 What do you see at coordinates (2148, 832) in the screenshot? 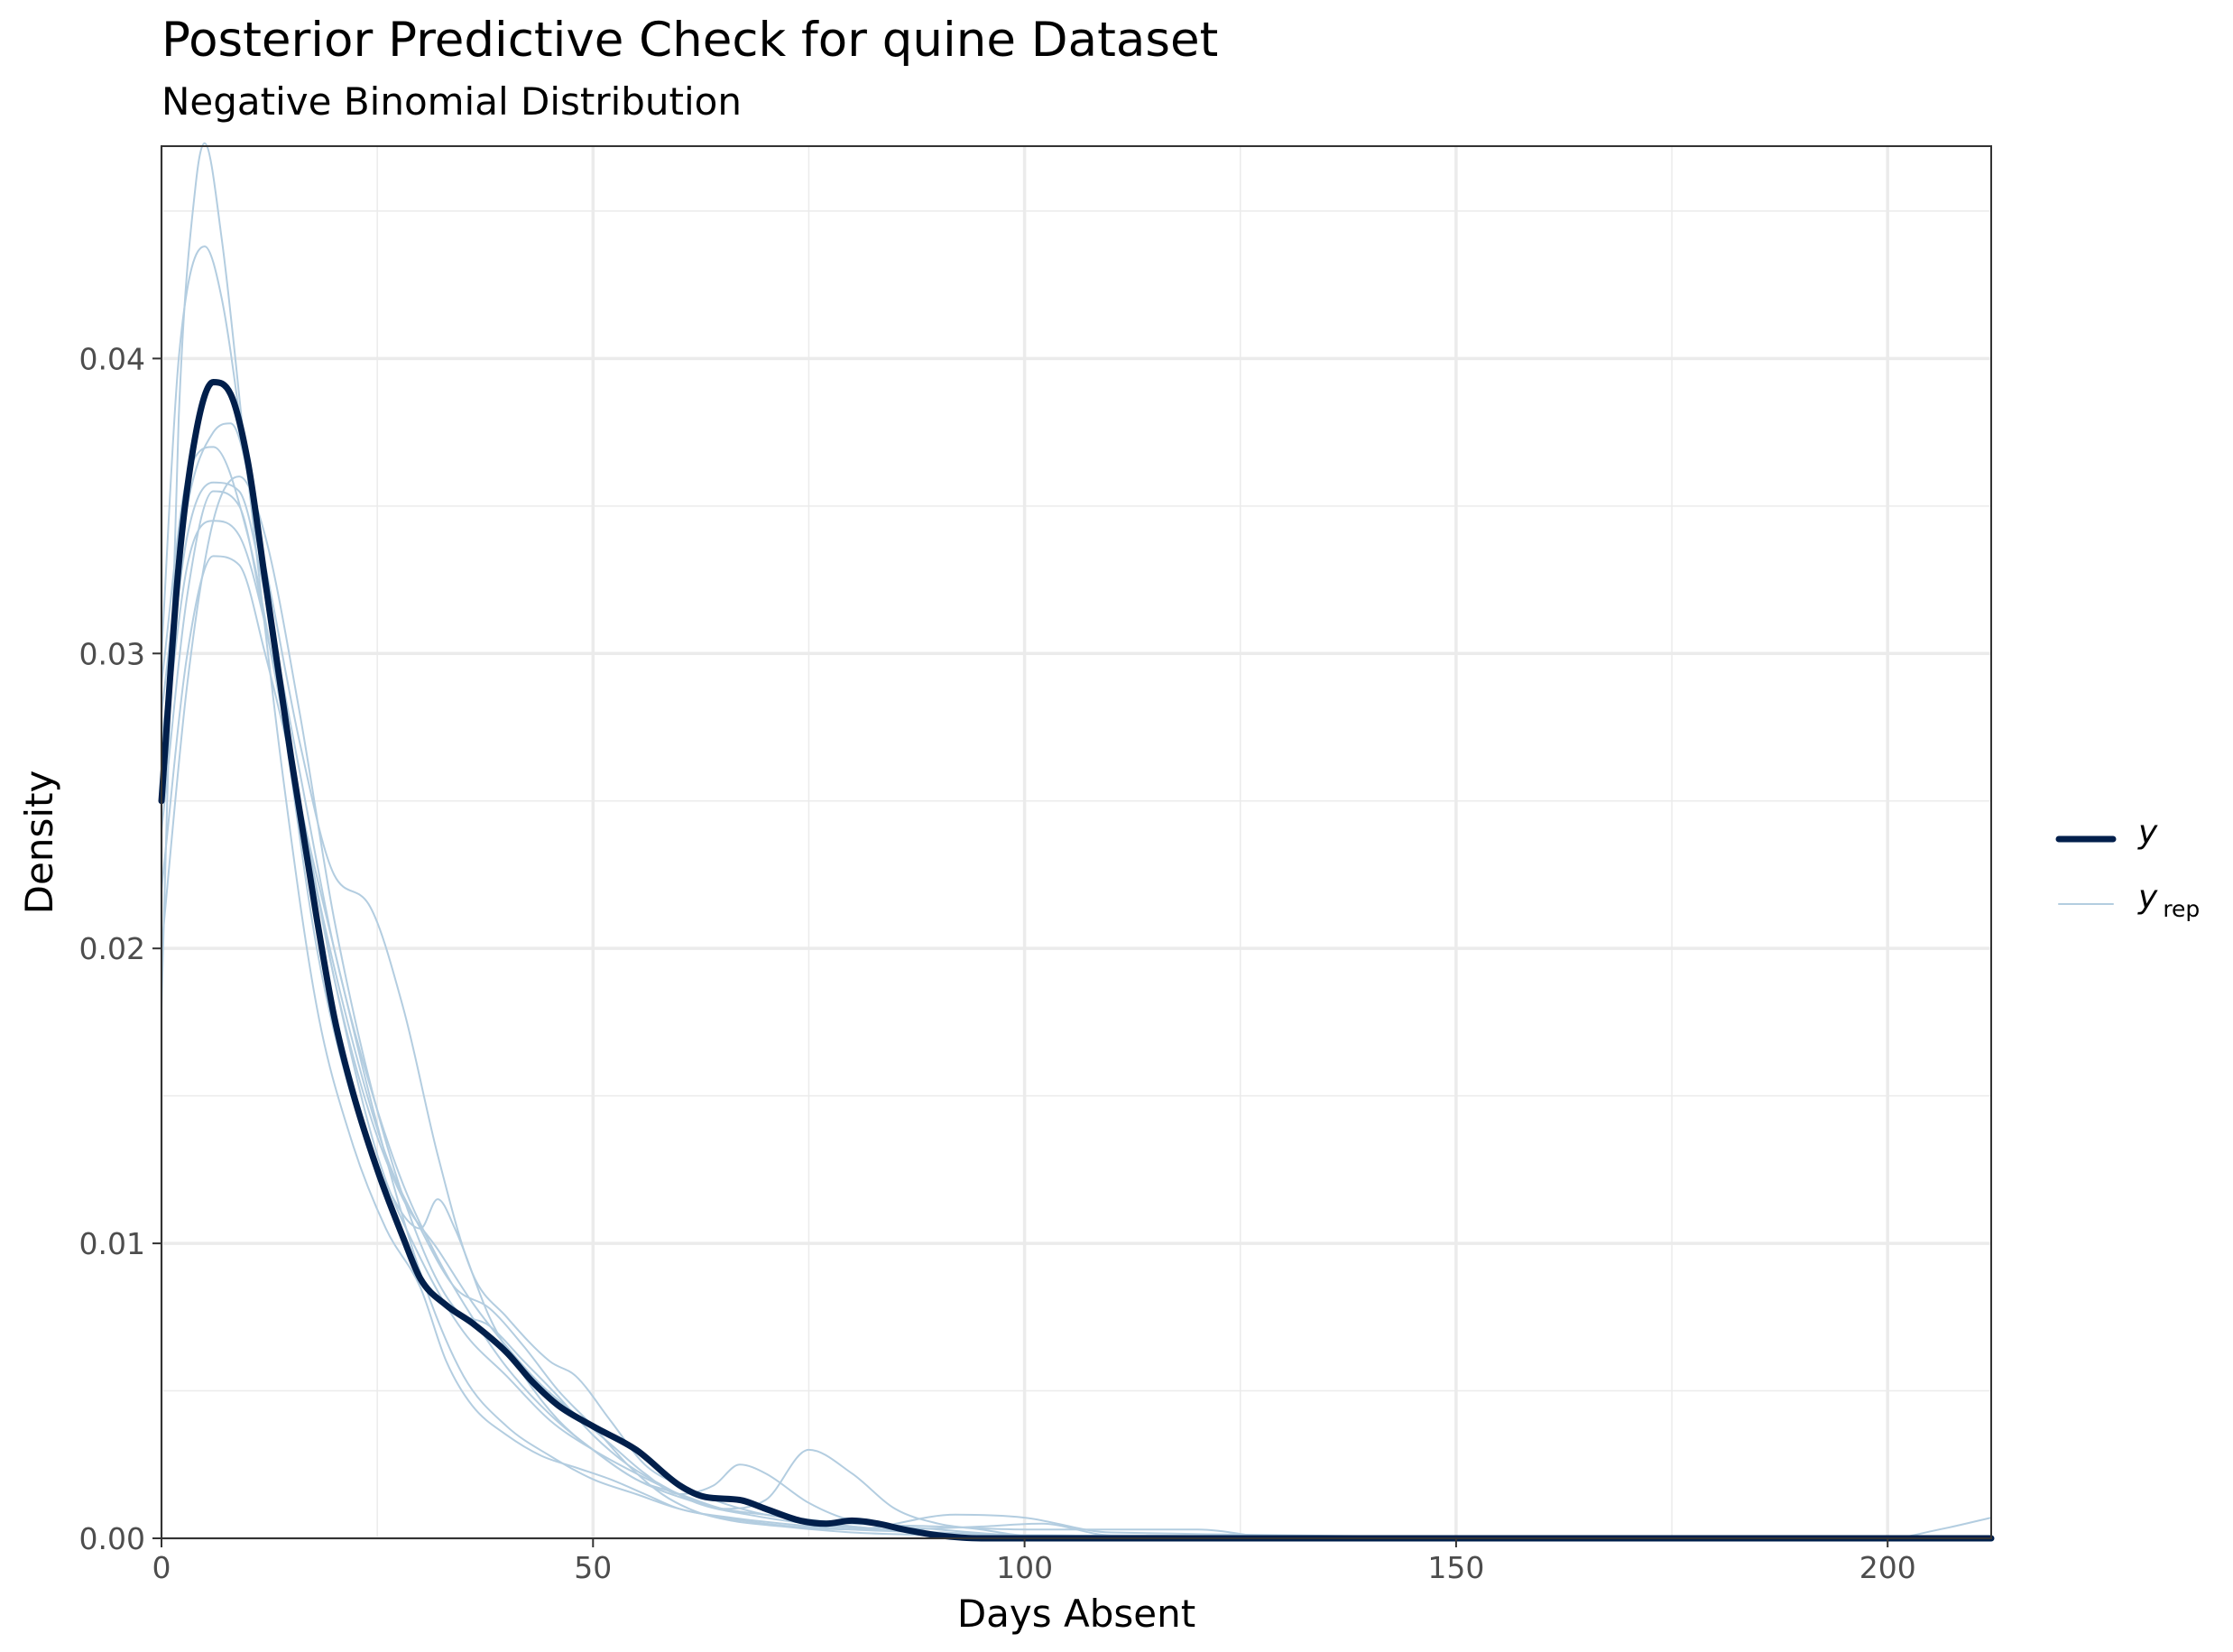
I see `legend-label-y: y` at bounding box center [2148, 832].